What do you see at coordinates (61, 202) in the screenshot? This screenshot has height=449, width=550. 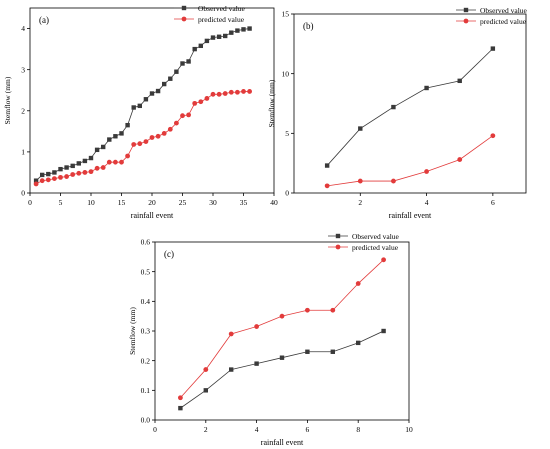 I see `x-tick-label: 5` at bounding box center [61, 202].